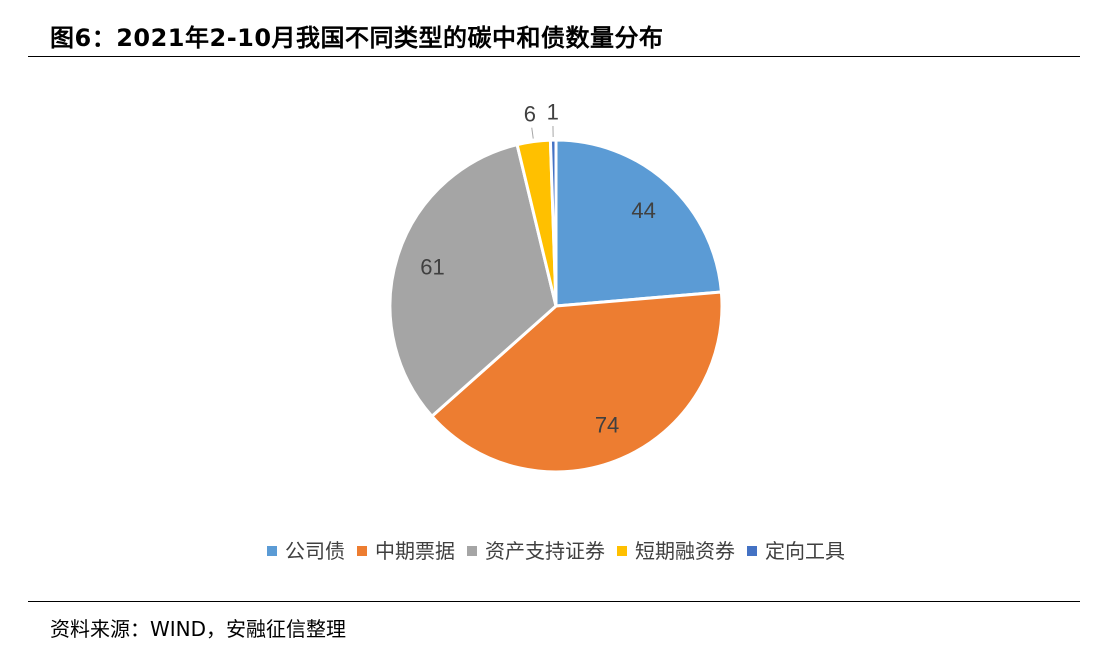 The height and width of the screenshot is (664, 1106). What do you see at coordinates (198, 629) in the screenshot?
I see `source-note: 资料来源：WIND，安融征信整理` at bounding box center [198, 629].